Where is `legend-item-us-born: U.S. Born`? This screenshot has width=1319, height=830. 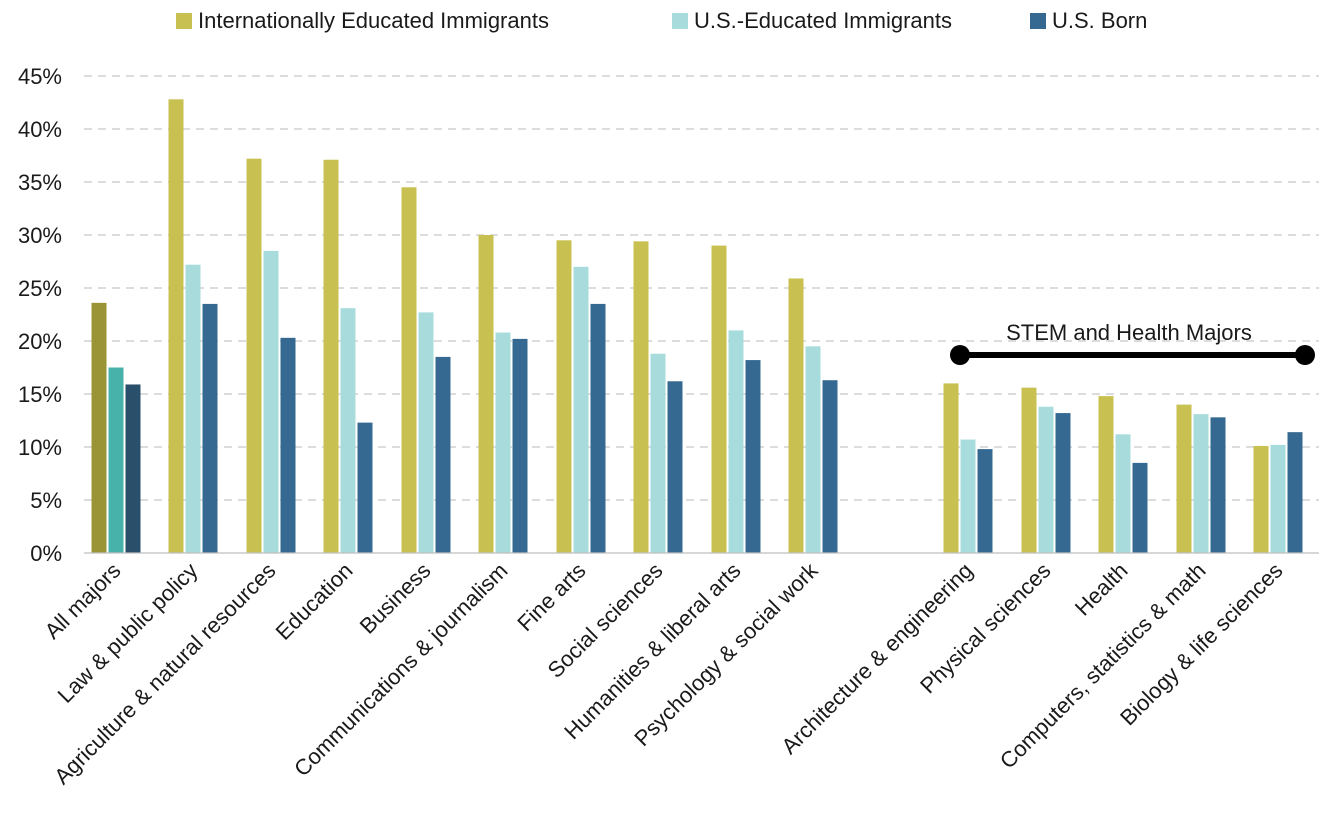
legend-item-us-born: U.S. Born is located at coordinates (1088, 21).